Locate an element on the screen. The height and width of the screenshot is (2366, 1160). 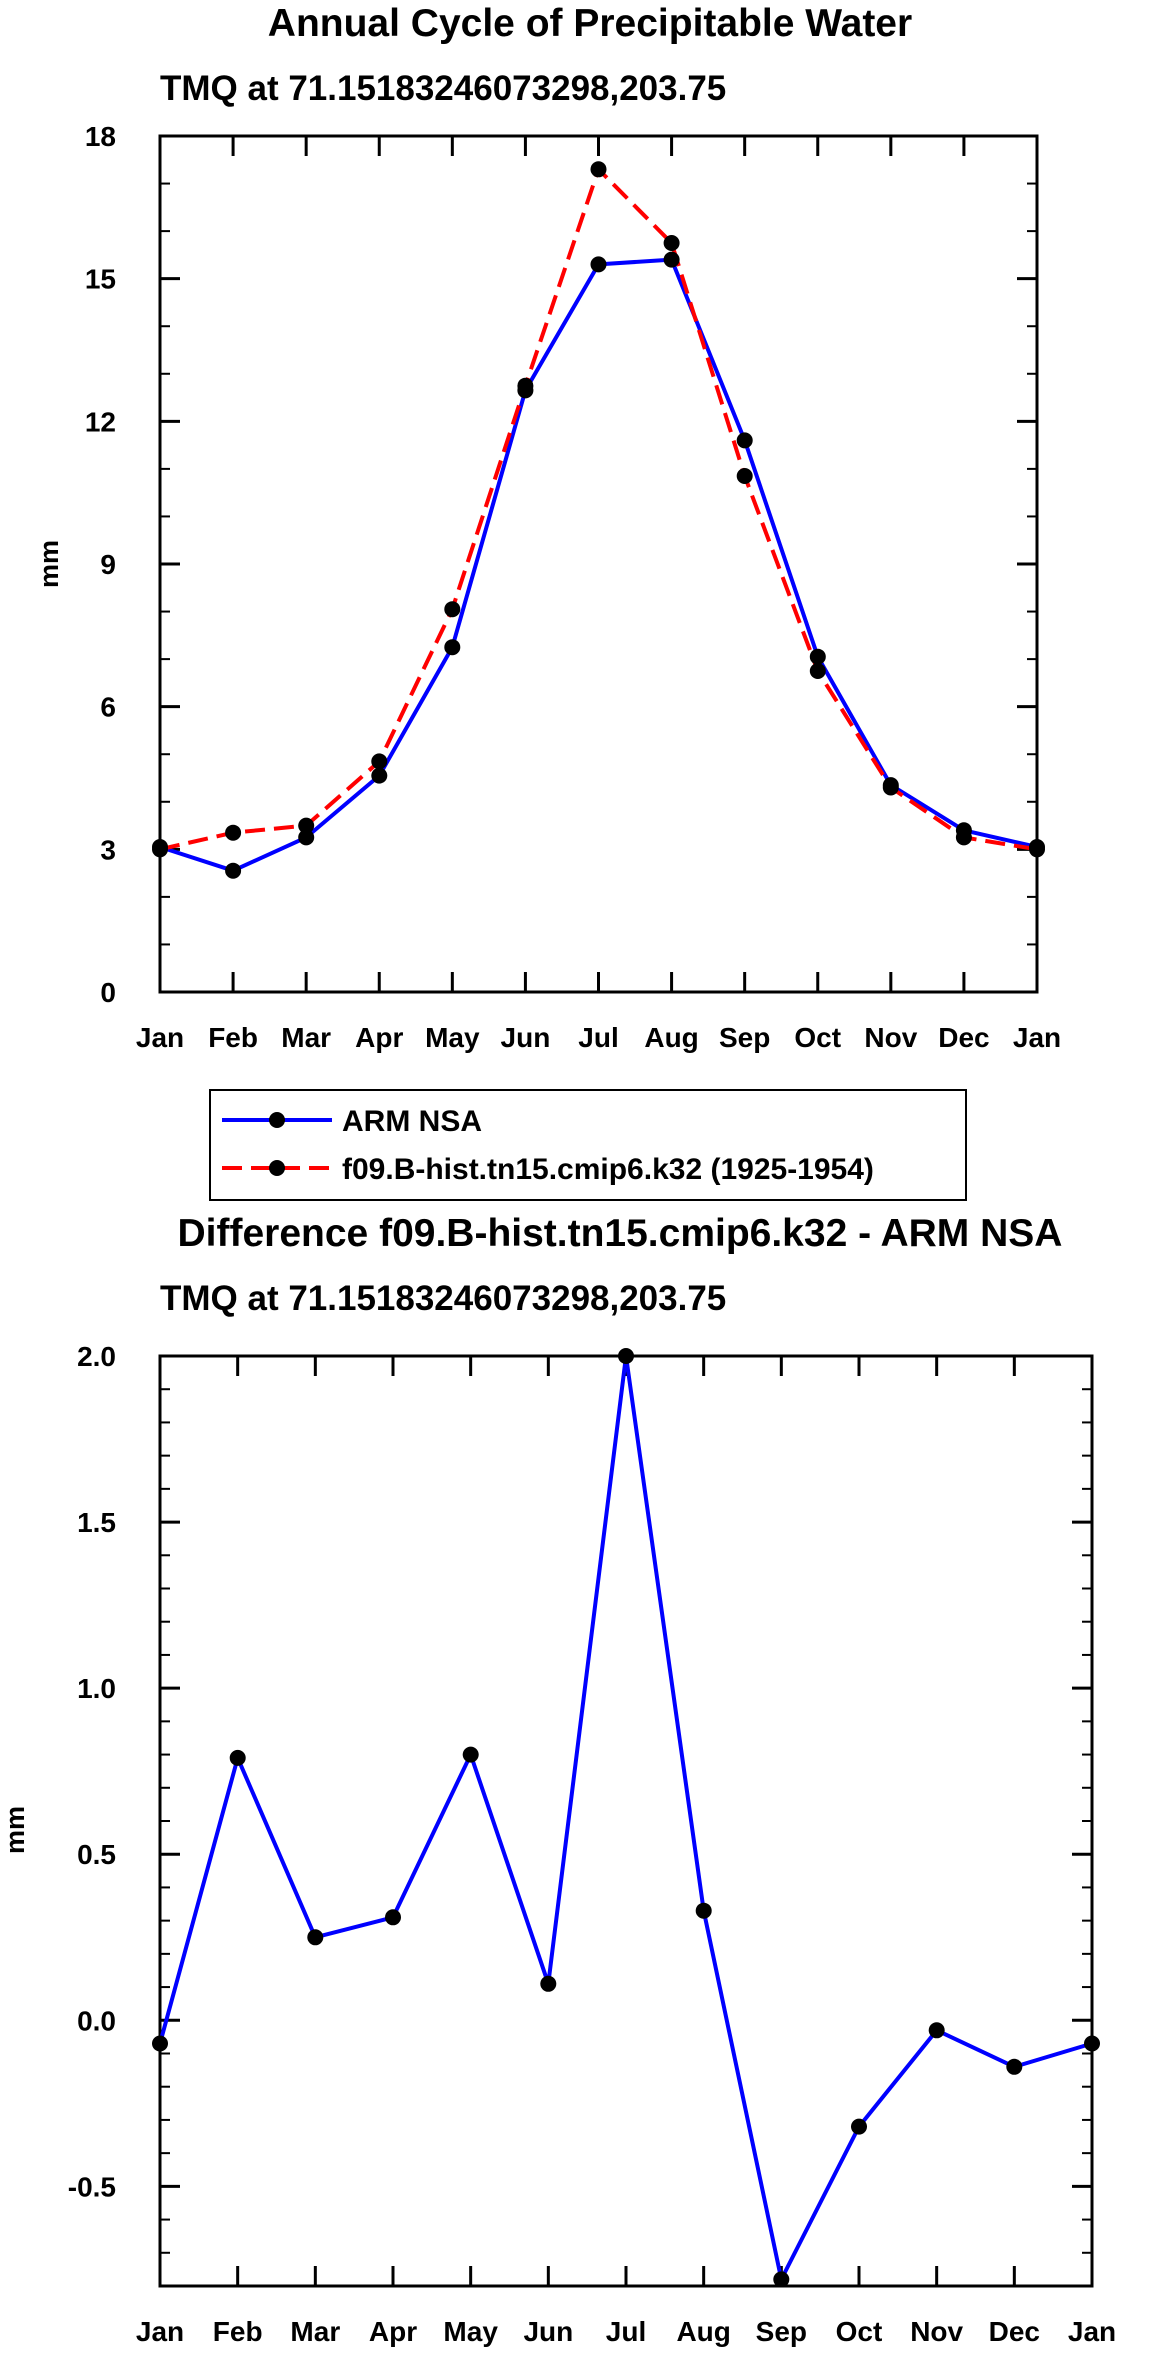
legend-label-arm-nsa: ARM NSA is located at coordinates (412, 1121).